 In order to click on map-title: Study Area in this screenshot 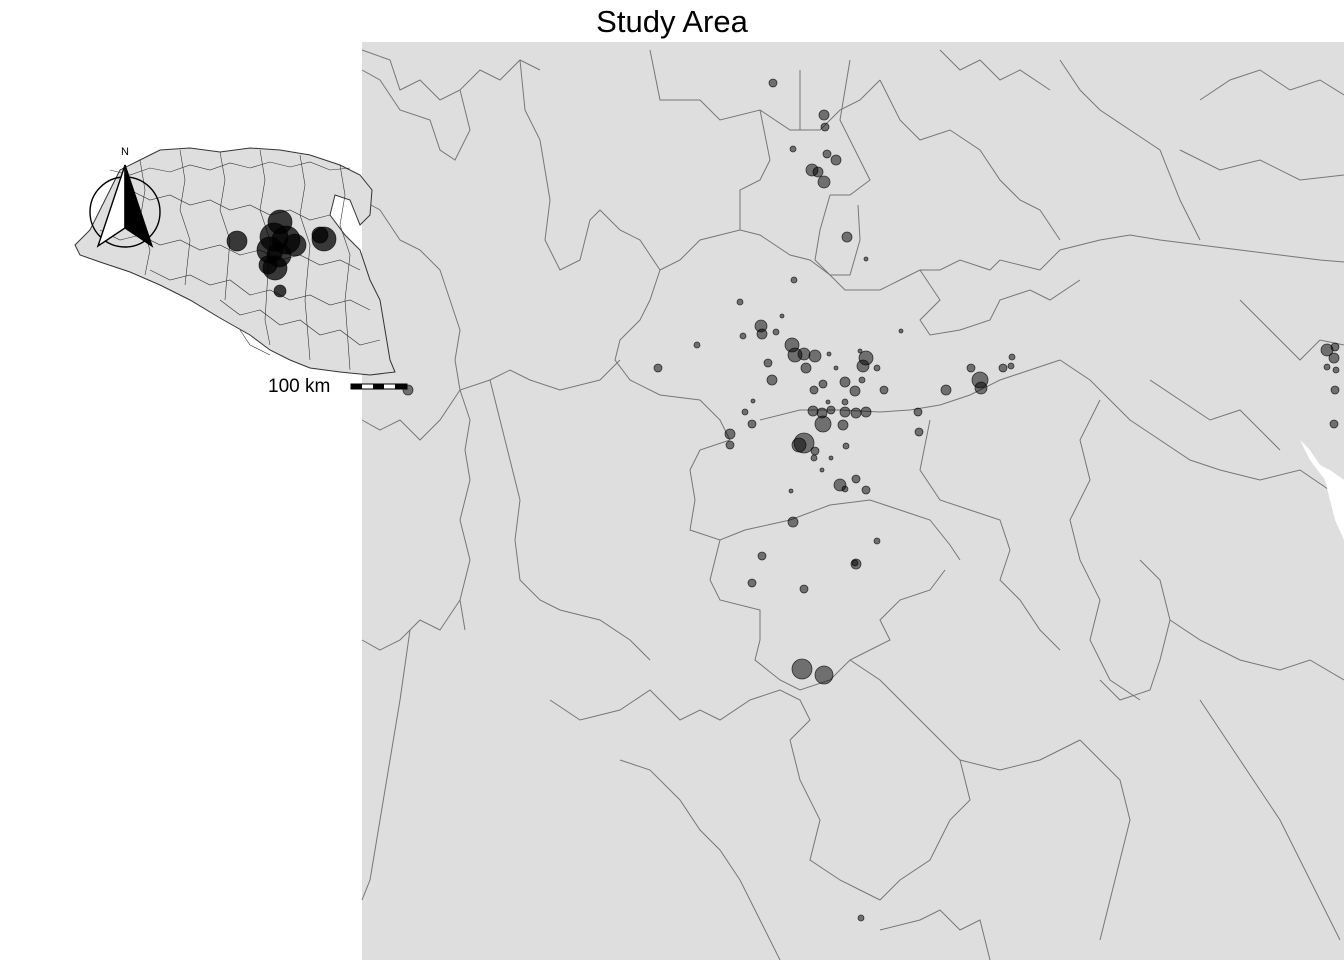, I will do `click(672, 21)`.